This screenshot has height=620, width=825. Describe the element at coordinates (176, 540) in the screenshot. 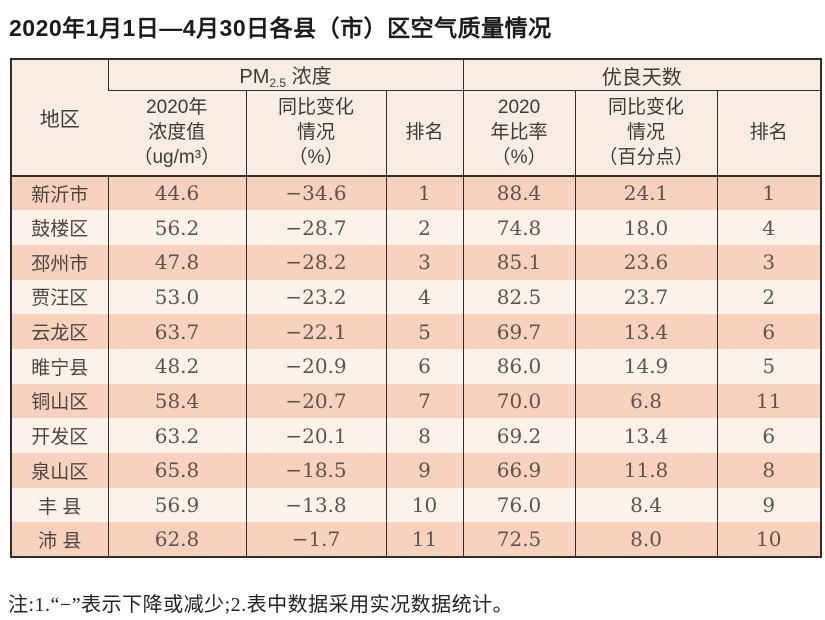

I see `pm-value-cell: 62.8` at that location.